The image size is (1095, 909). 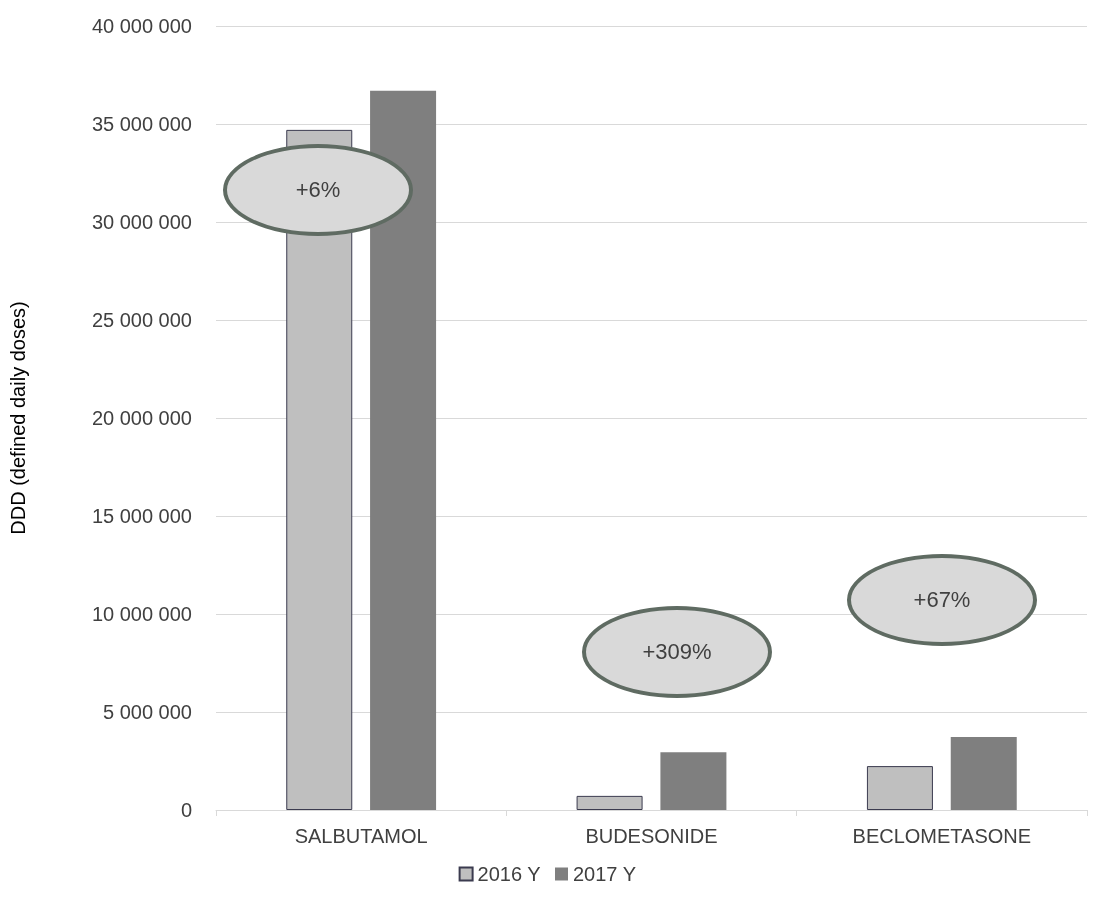 I want to click on legend-label: 2017 Y, so click(x=605, y=874).